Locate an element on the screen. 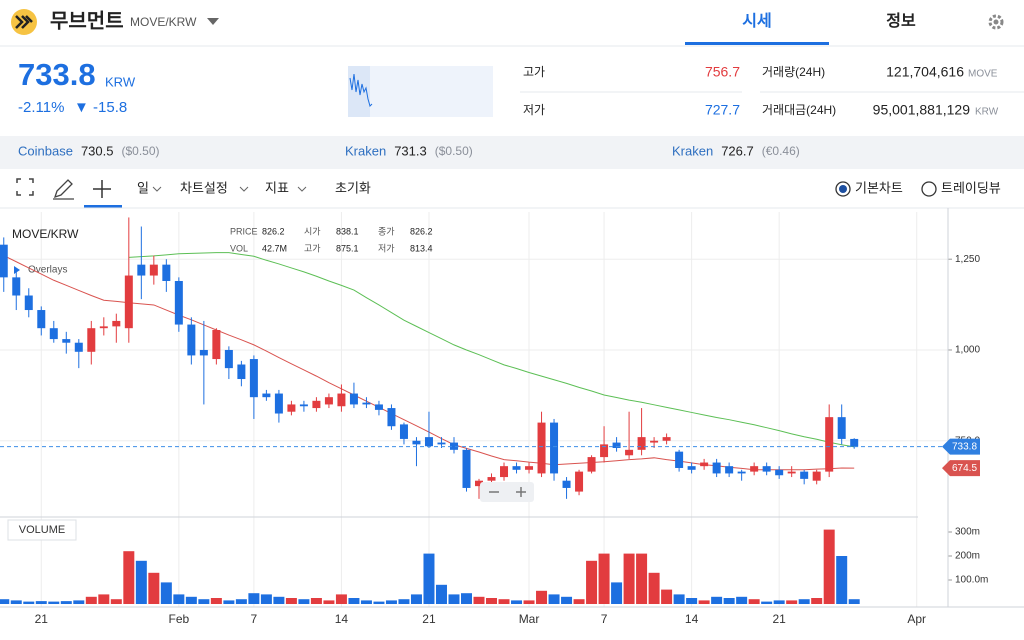  zoom-in is located at coordinates (521, 492).